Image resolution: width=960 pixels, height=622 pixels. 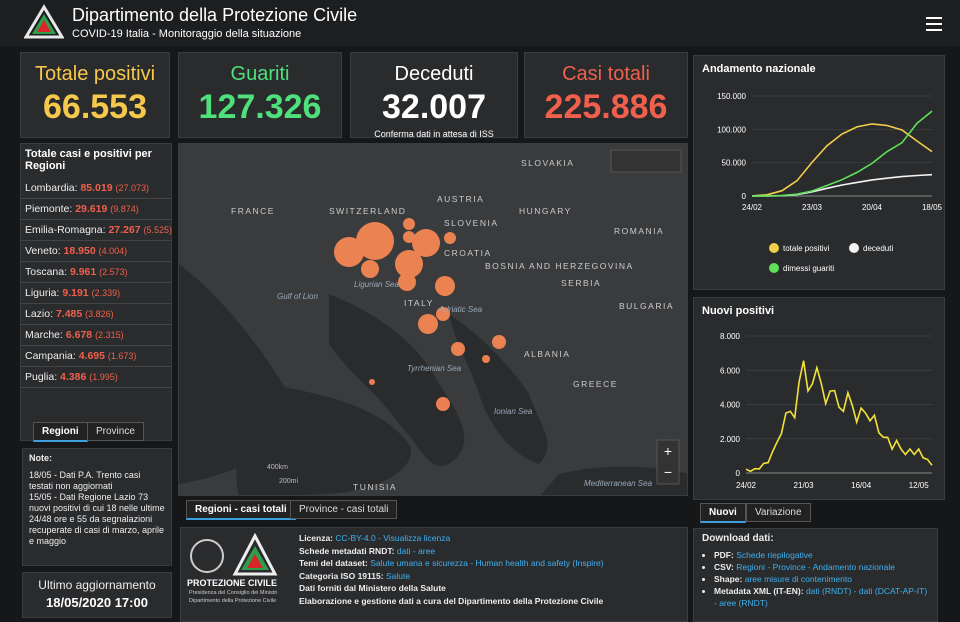 What do you see at coordinates (99, 314) in the screenshot?
I see `region-positives: (3.826)` at bounding box center [99, 314].